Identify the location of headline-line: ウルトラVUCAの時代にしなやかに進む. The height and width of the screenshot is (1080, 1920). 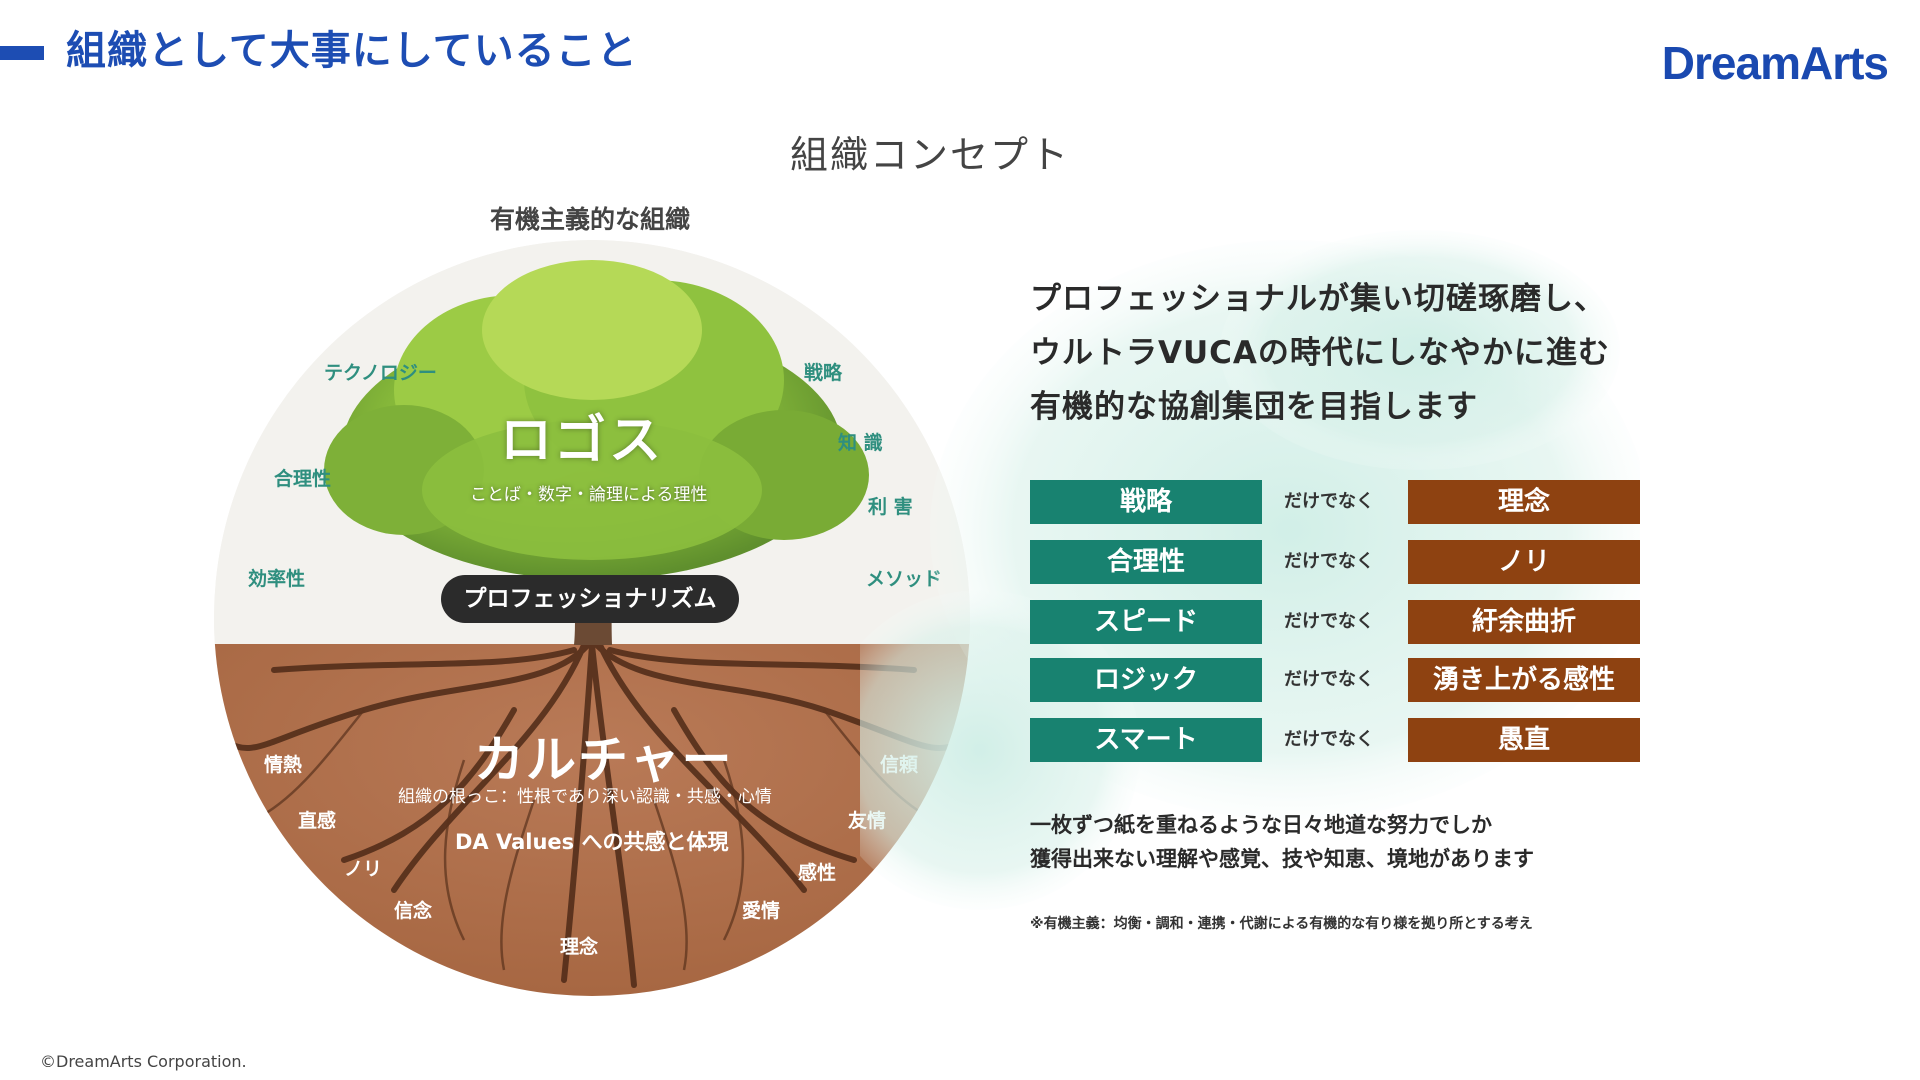
(1320, 353).